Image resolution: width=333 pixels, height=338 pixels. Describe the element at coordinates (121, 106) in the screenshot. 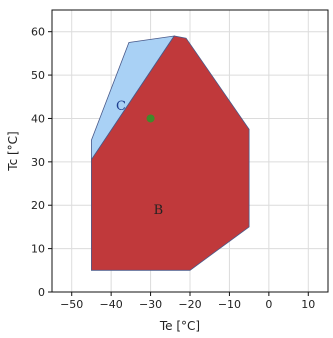

I see `region-label-C: C` at that location.